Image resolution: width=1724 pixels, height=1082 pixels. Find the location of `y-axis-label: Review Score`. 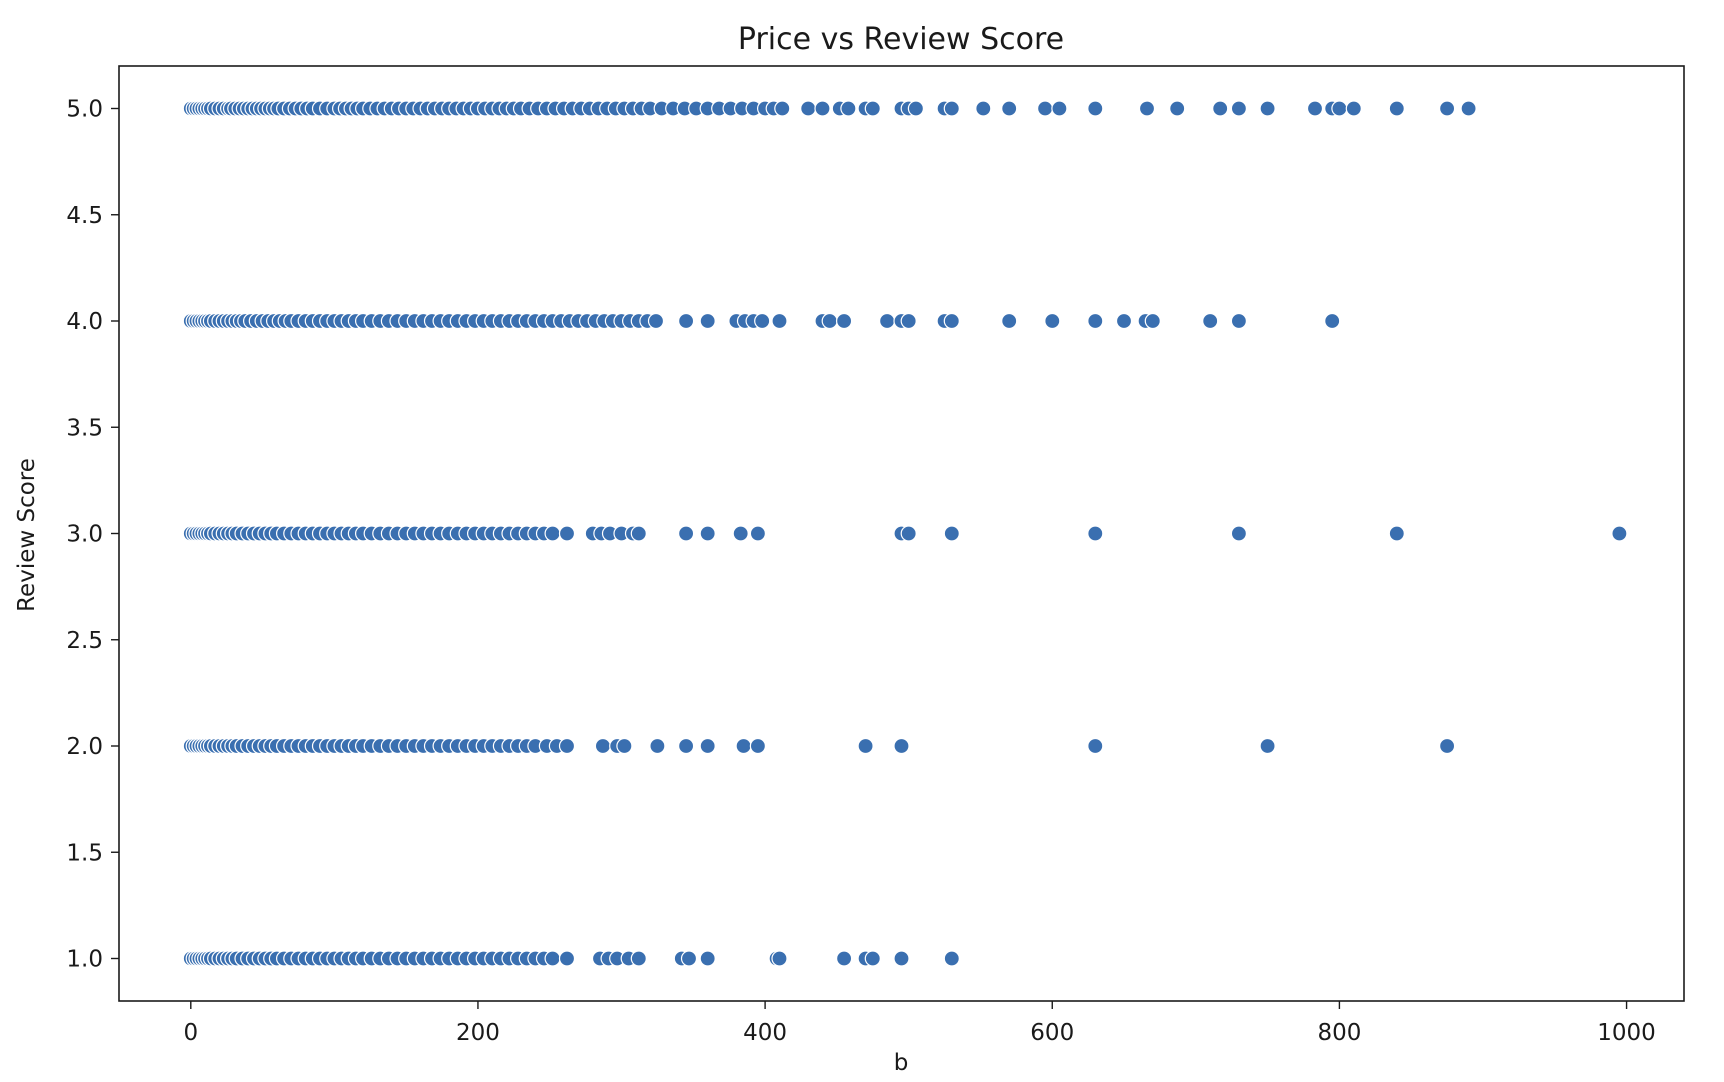

y-axis-label: Review Score is located at coordinates (27, 535).